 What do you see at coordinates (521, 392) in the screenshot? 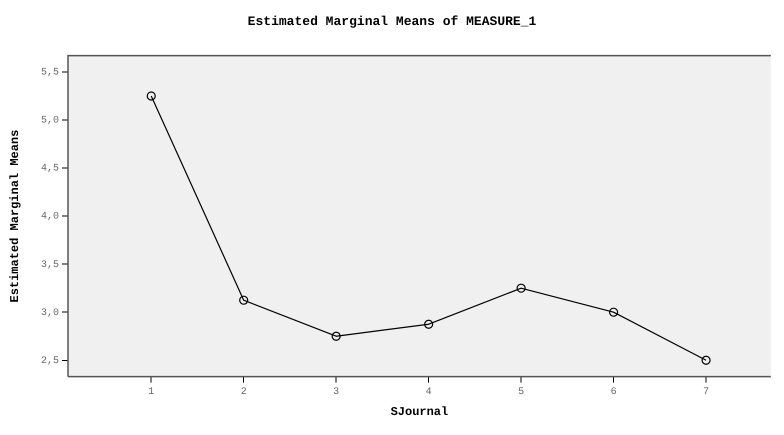
I see `x-tick-label: 5` at bounding box center [521, 392].